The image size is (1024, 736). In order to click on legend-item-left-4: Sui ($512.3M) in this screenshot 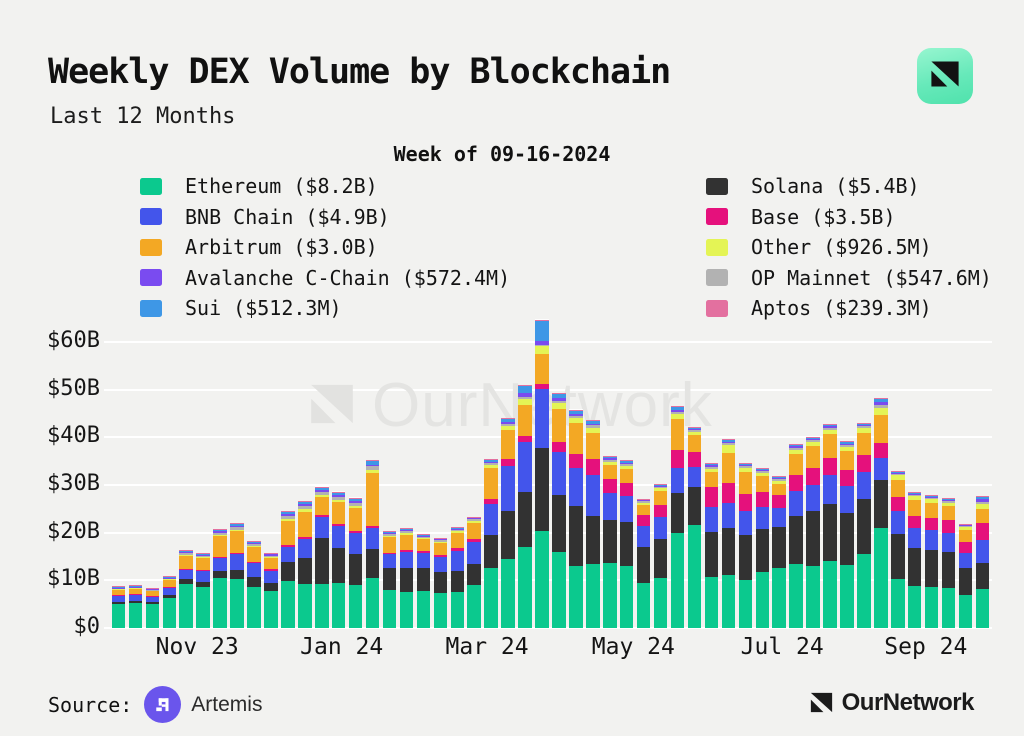, I will do `click(325, 308)`.